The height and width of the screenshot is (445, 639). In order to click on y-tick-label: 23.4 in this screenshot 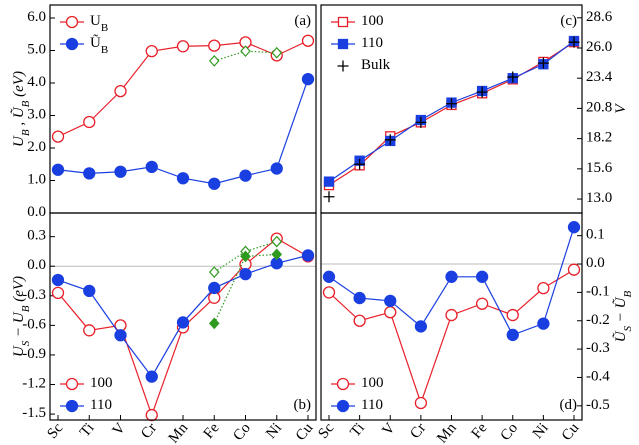, I will do `click(599, 78)`.